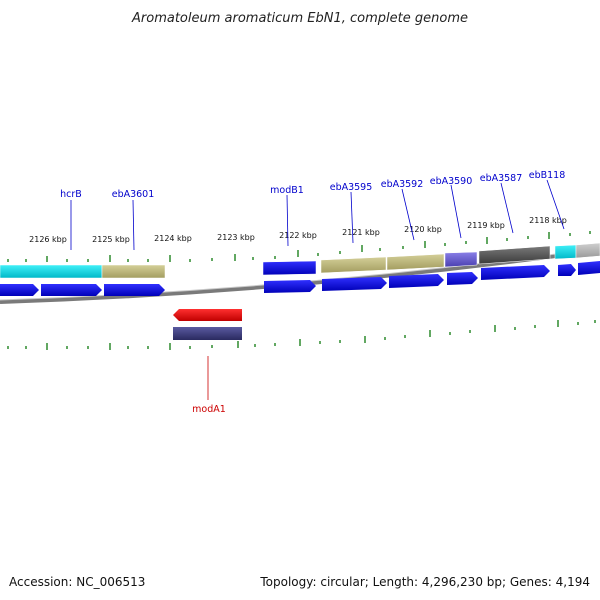 Image resolution: width=600 pixels, height=600 pixels. I want to click on gene-label-eba3595: ebA3595, so click(351, 187).